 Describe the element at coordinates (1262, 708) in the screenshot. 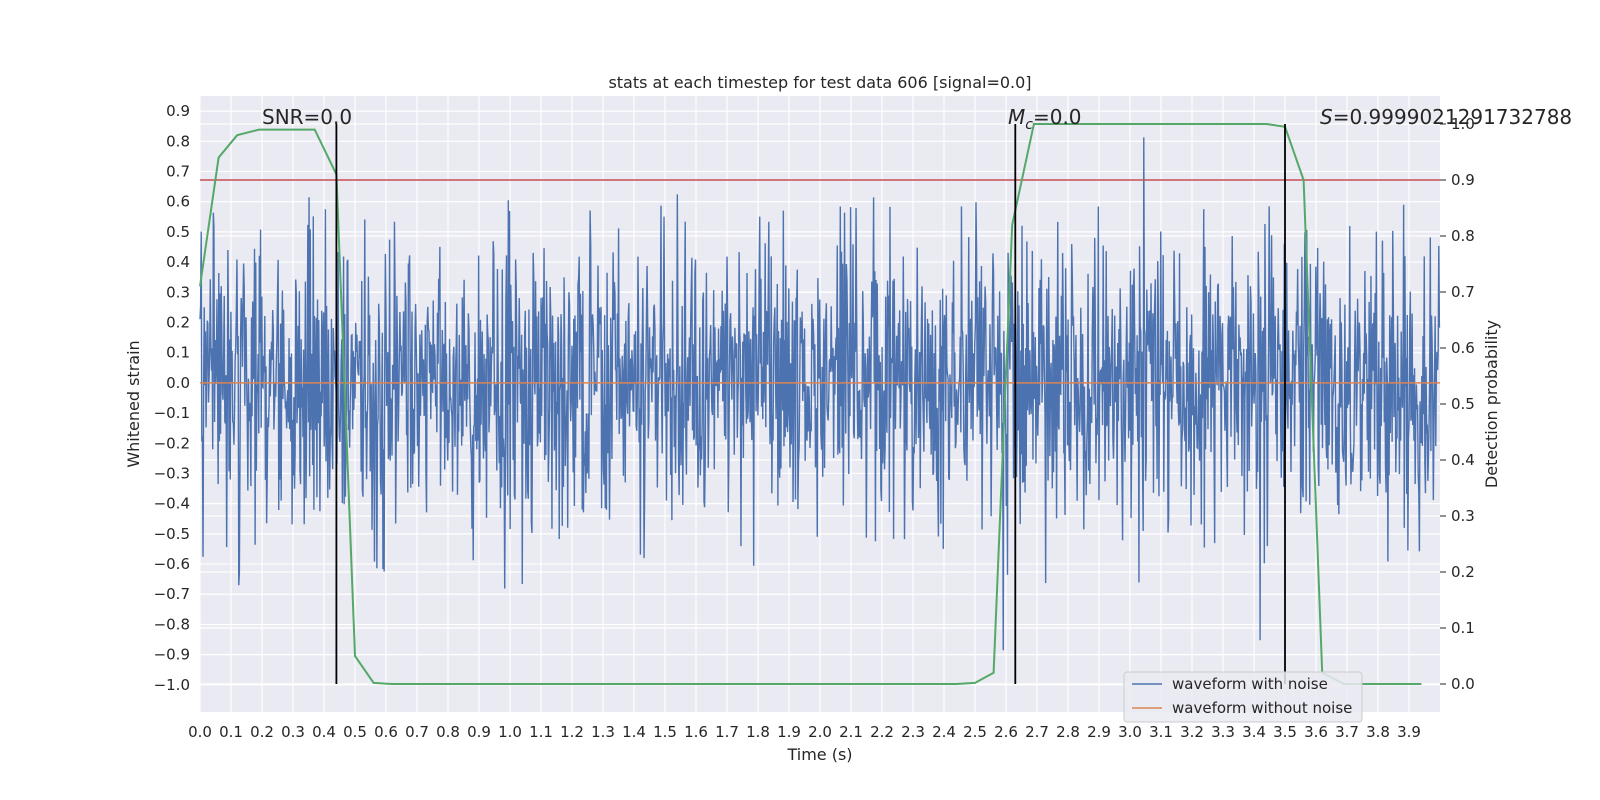

I see `legend-label-clean: waveform without noise` at that location.